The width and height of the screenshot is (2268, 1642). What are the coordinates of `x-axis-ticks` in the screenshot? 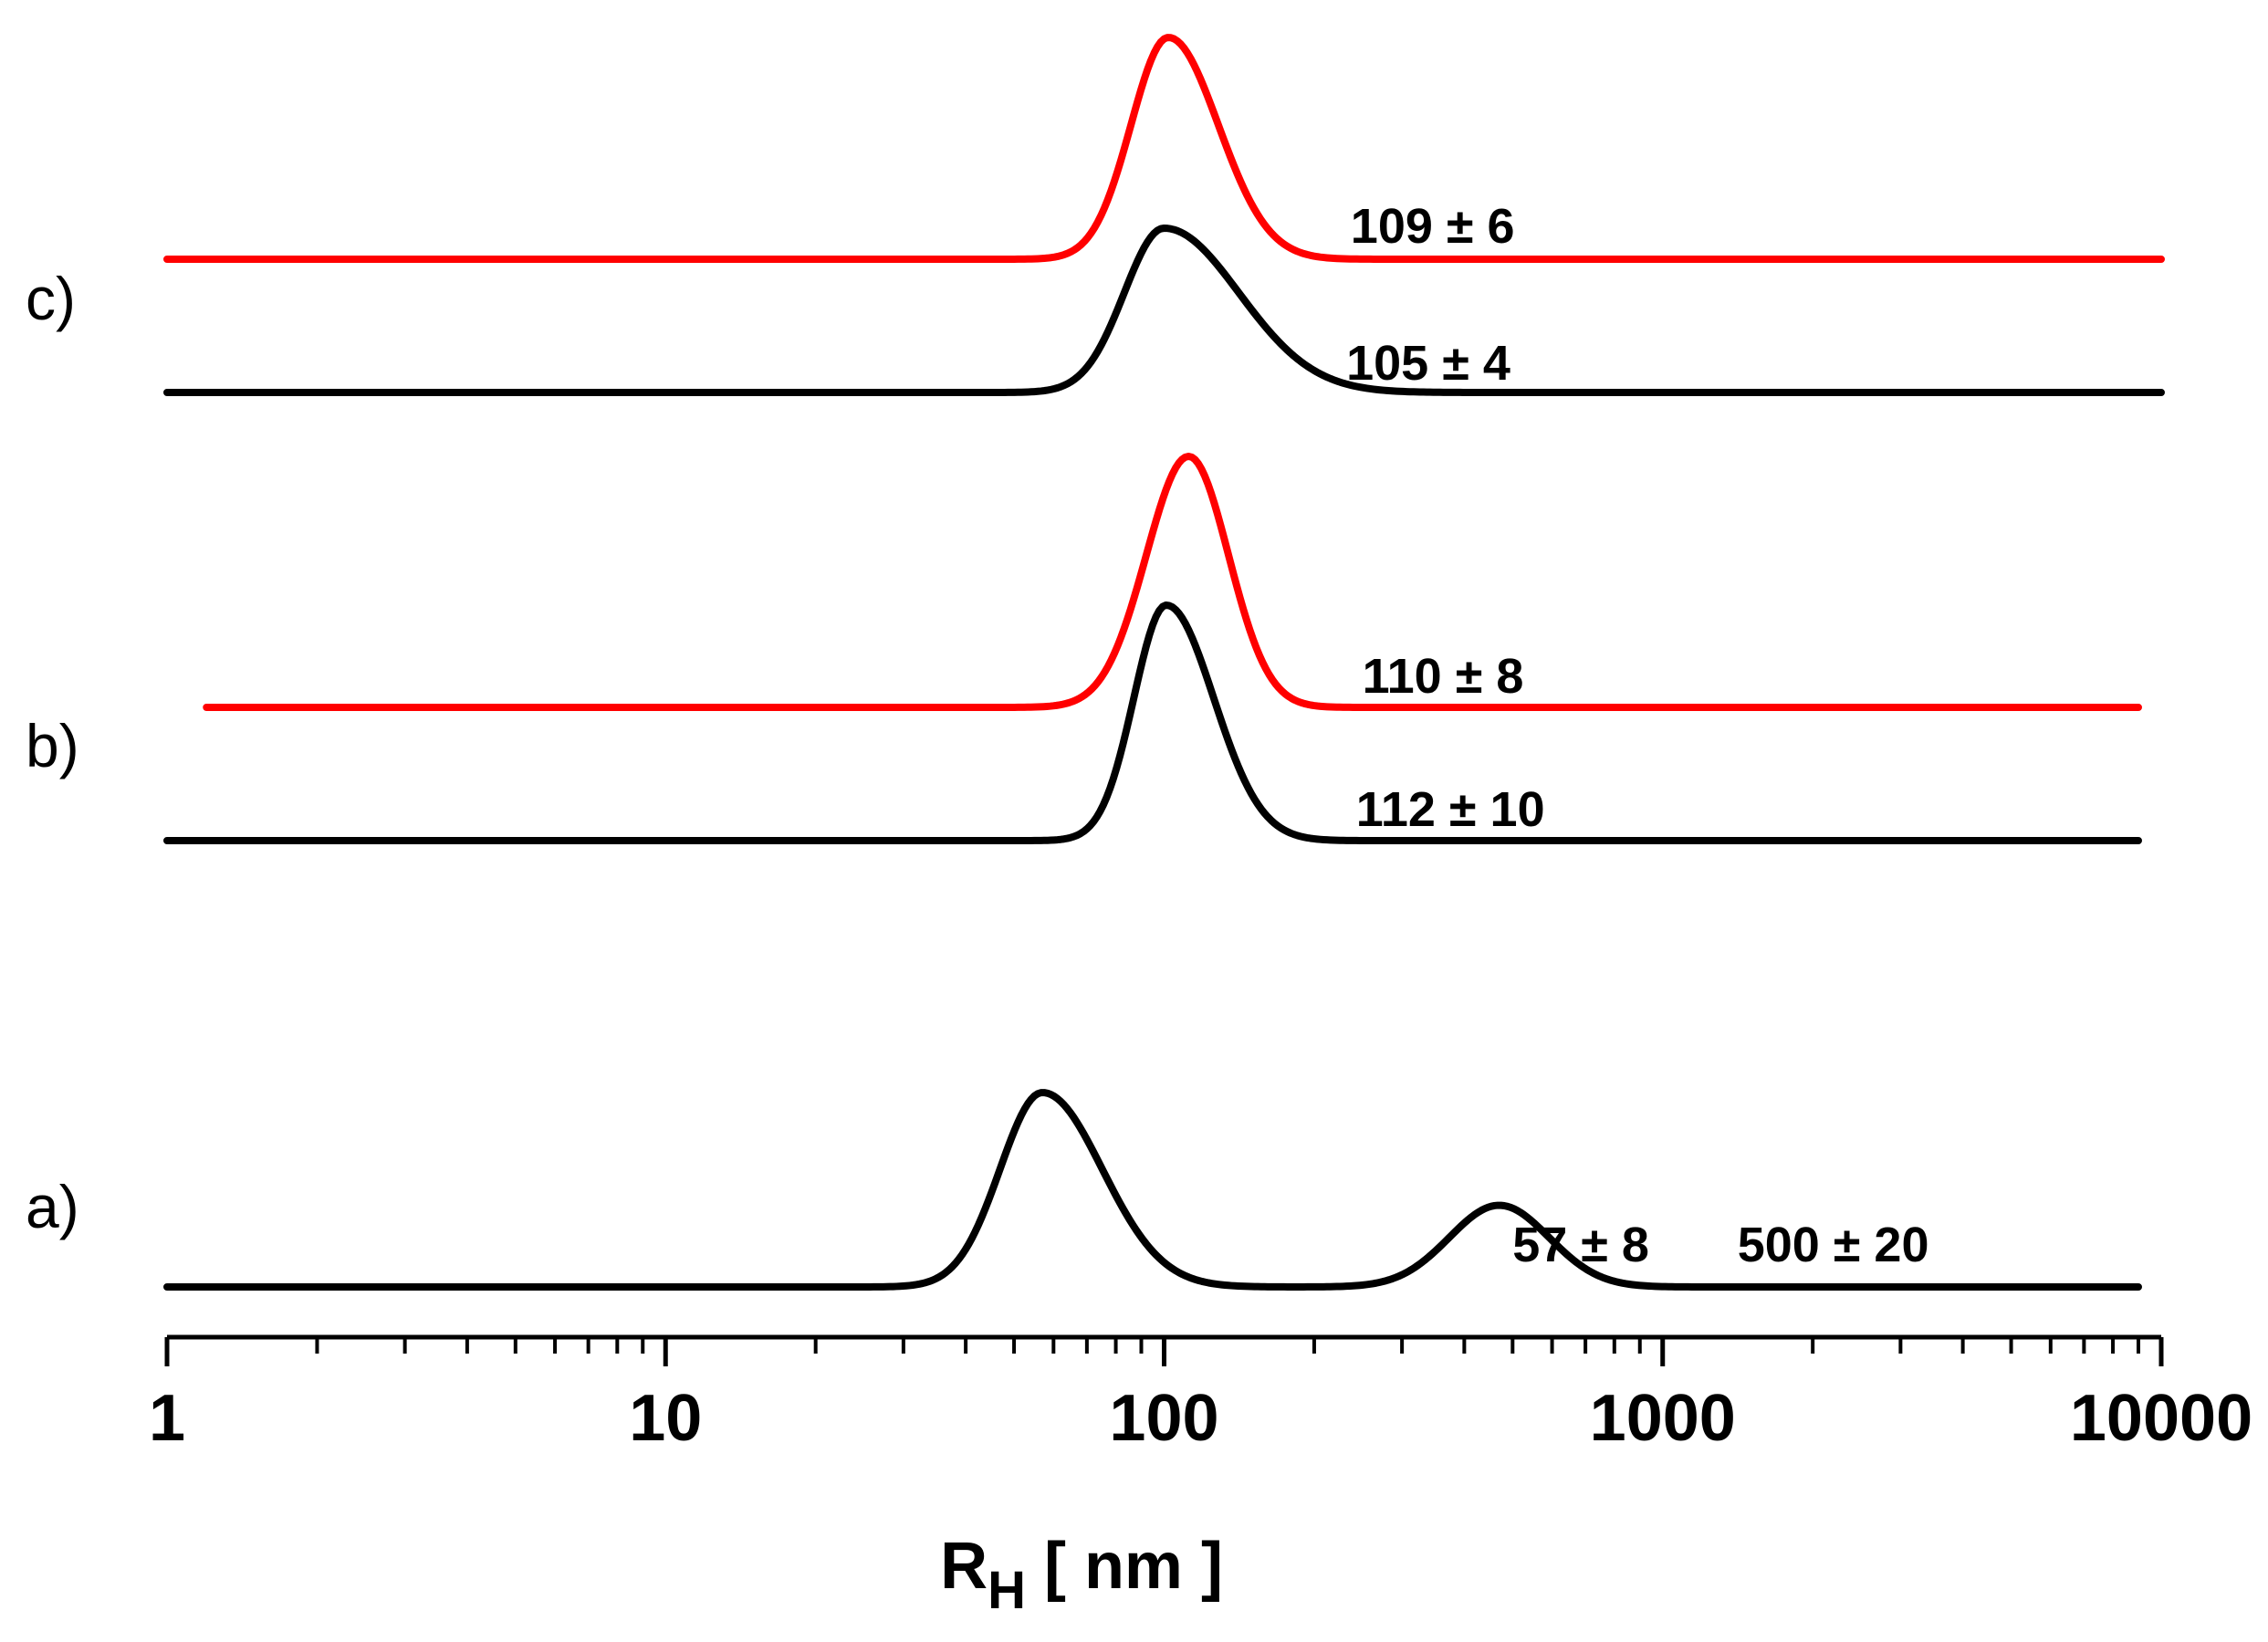 It's located at (1164, 1351).